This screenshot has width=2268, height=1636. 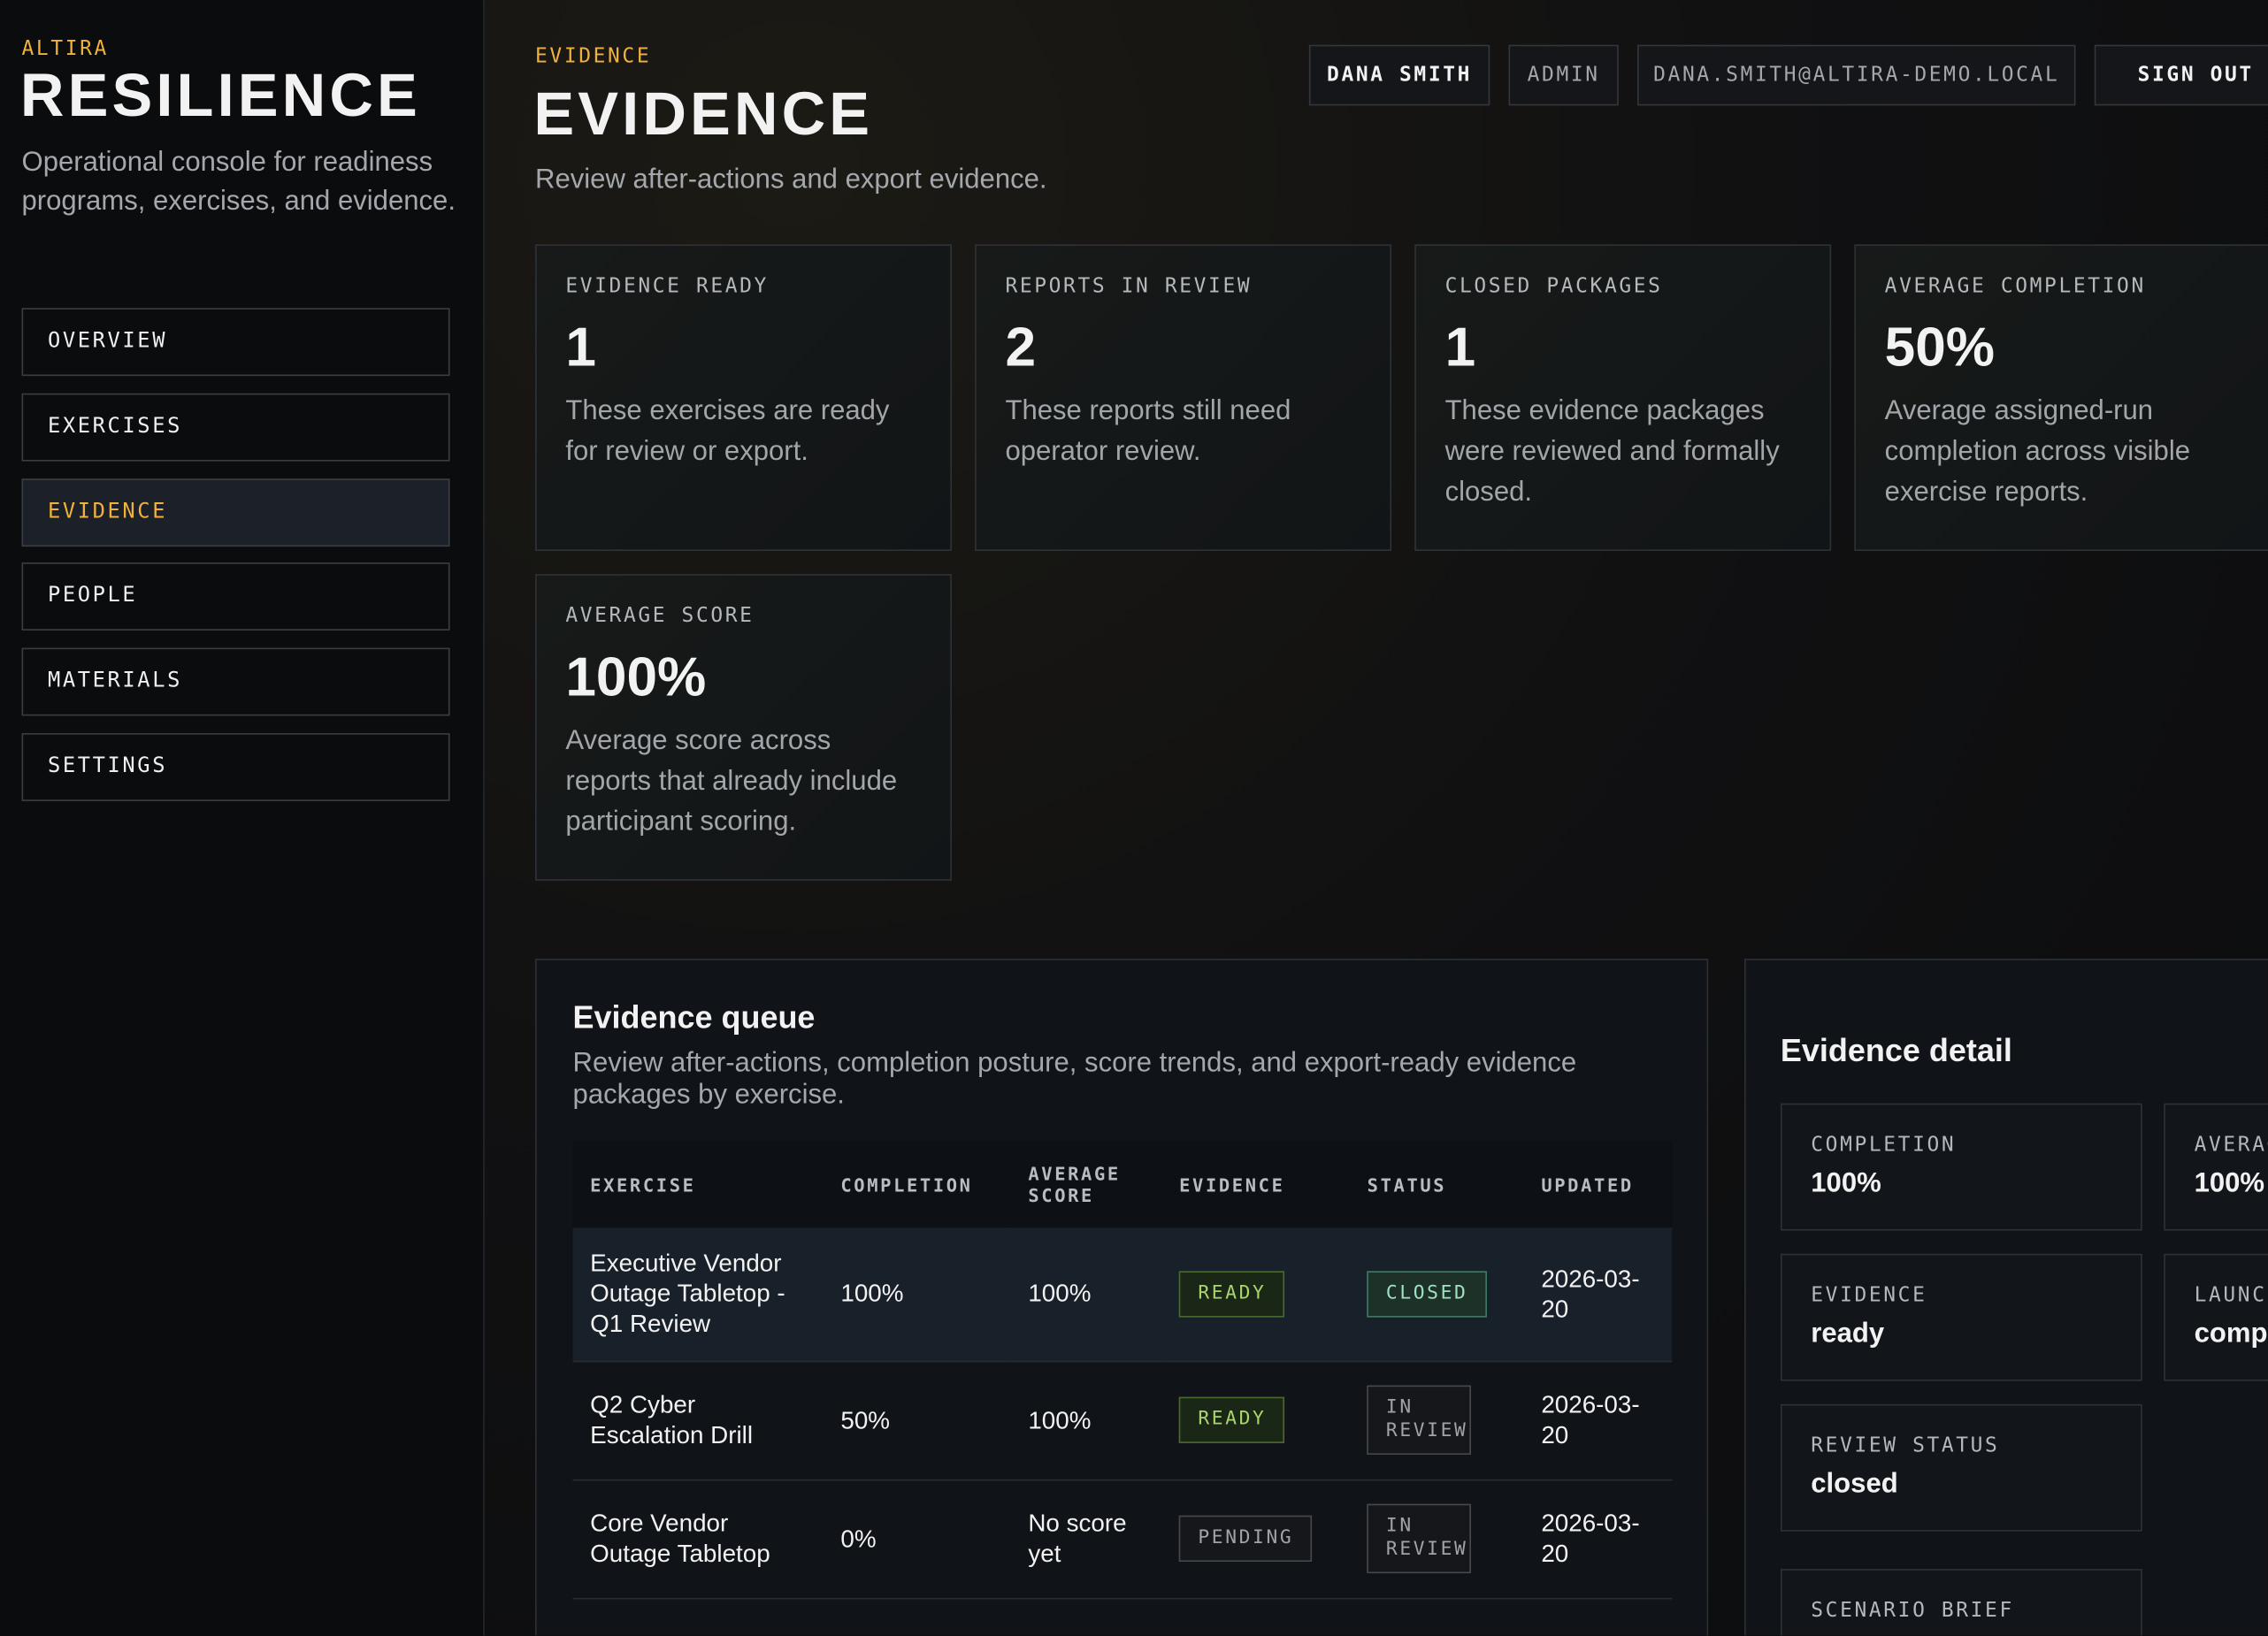 What do you see at coordinates (698, 1420) in the screenshot?
I see `table-cell: Q2 Cyber Escalation Drill` at bounding box center [698, 1420].